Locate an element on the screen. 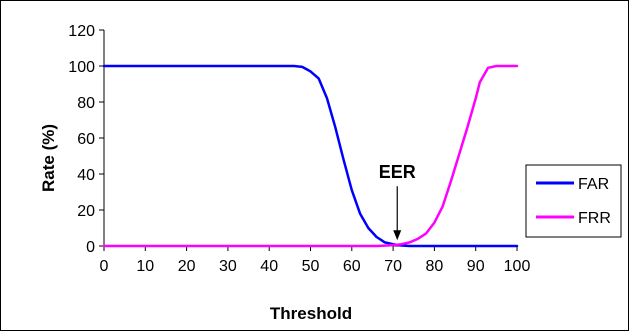  y-ticks: 0 20 40 60 80 100 120 is located at coordinates (86, 139).